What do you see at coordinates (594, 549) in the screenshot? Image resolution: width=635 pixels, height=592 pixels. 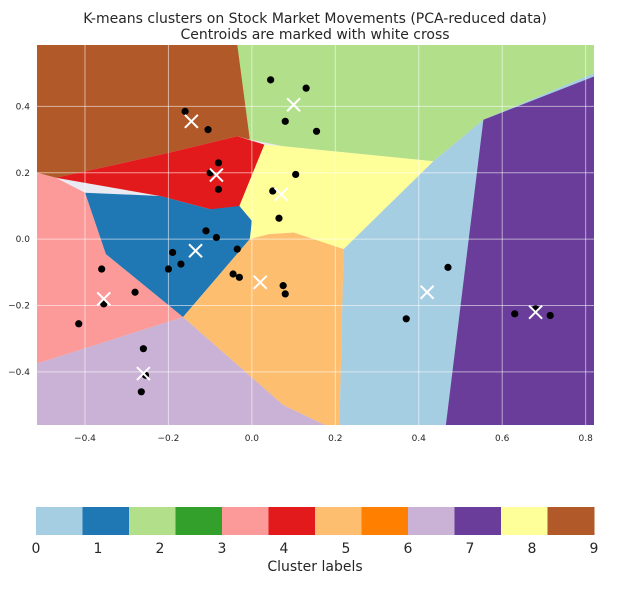 I see `colorbar-tick-label: 9` at bounding box center [594, 549].